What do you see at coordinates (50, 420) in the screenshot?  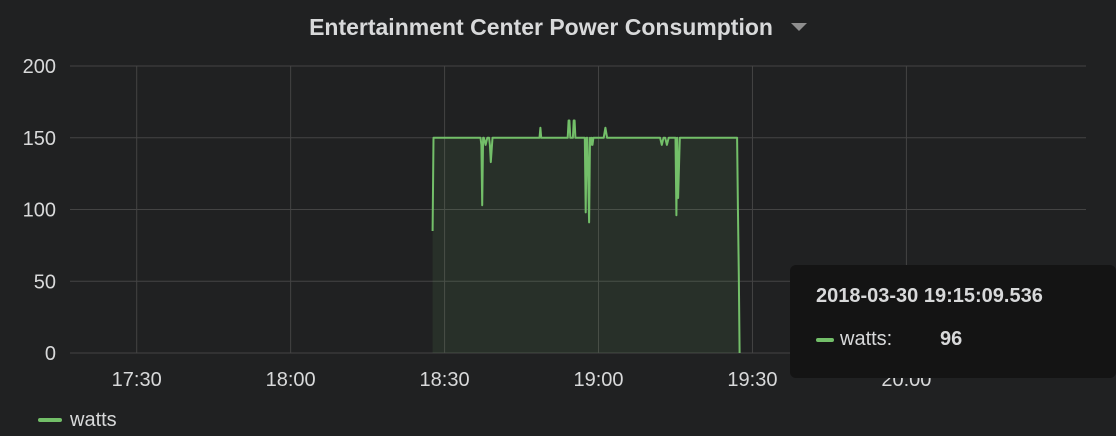 I see `legend-swatch` at bounding box center [50, 420].